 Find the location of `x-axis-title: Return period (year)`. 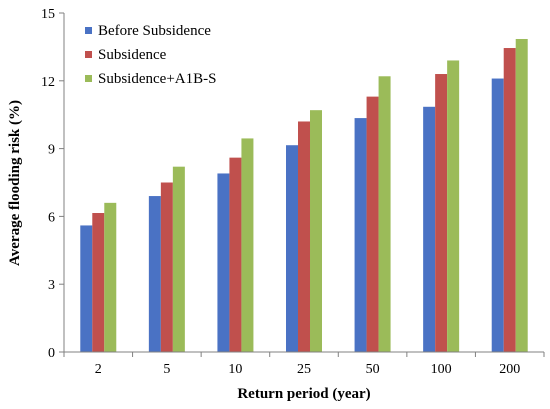

x-axis-title: Return period (year) is located at coordinates (303, 394).